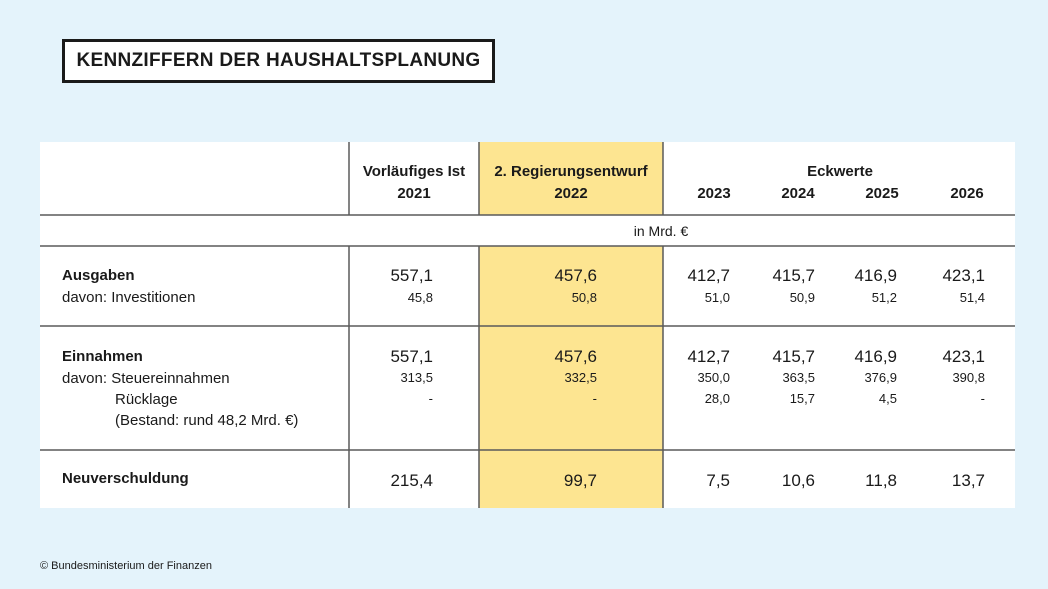 This screenshot has width=1048, height=589. I want to click on row-label: (Bestand: rund 48,2 Mrd. €), so click(206, 420).